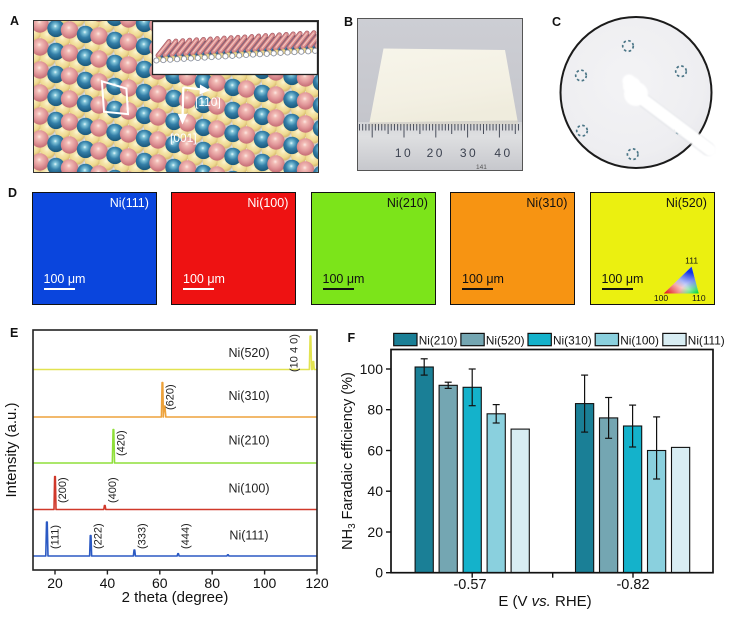  What do you see at coordinates (699, 298) in the screenshot?
I see `svg-text: 110` at bounding box center [699, 298].